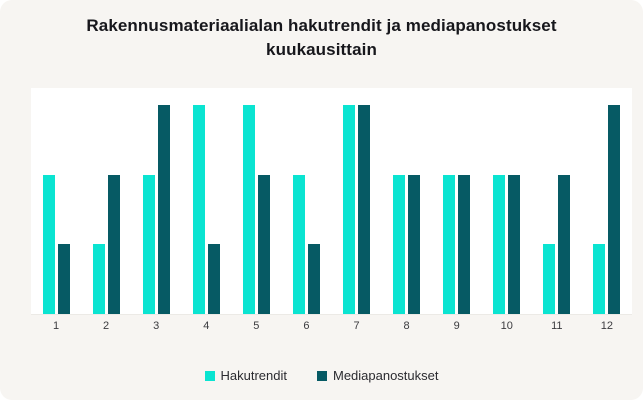 This screenshot has height=400, width=643. Describe the element at coordinates (356, 326) in the screenshot. I see `x-tick-label-7: 7` at that location.